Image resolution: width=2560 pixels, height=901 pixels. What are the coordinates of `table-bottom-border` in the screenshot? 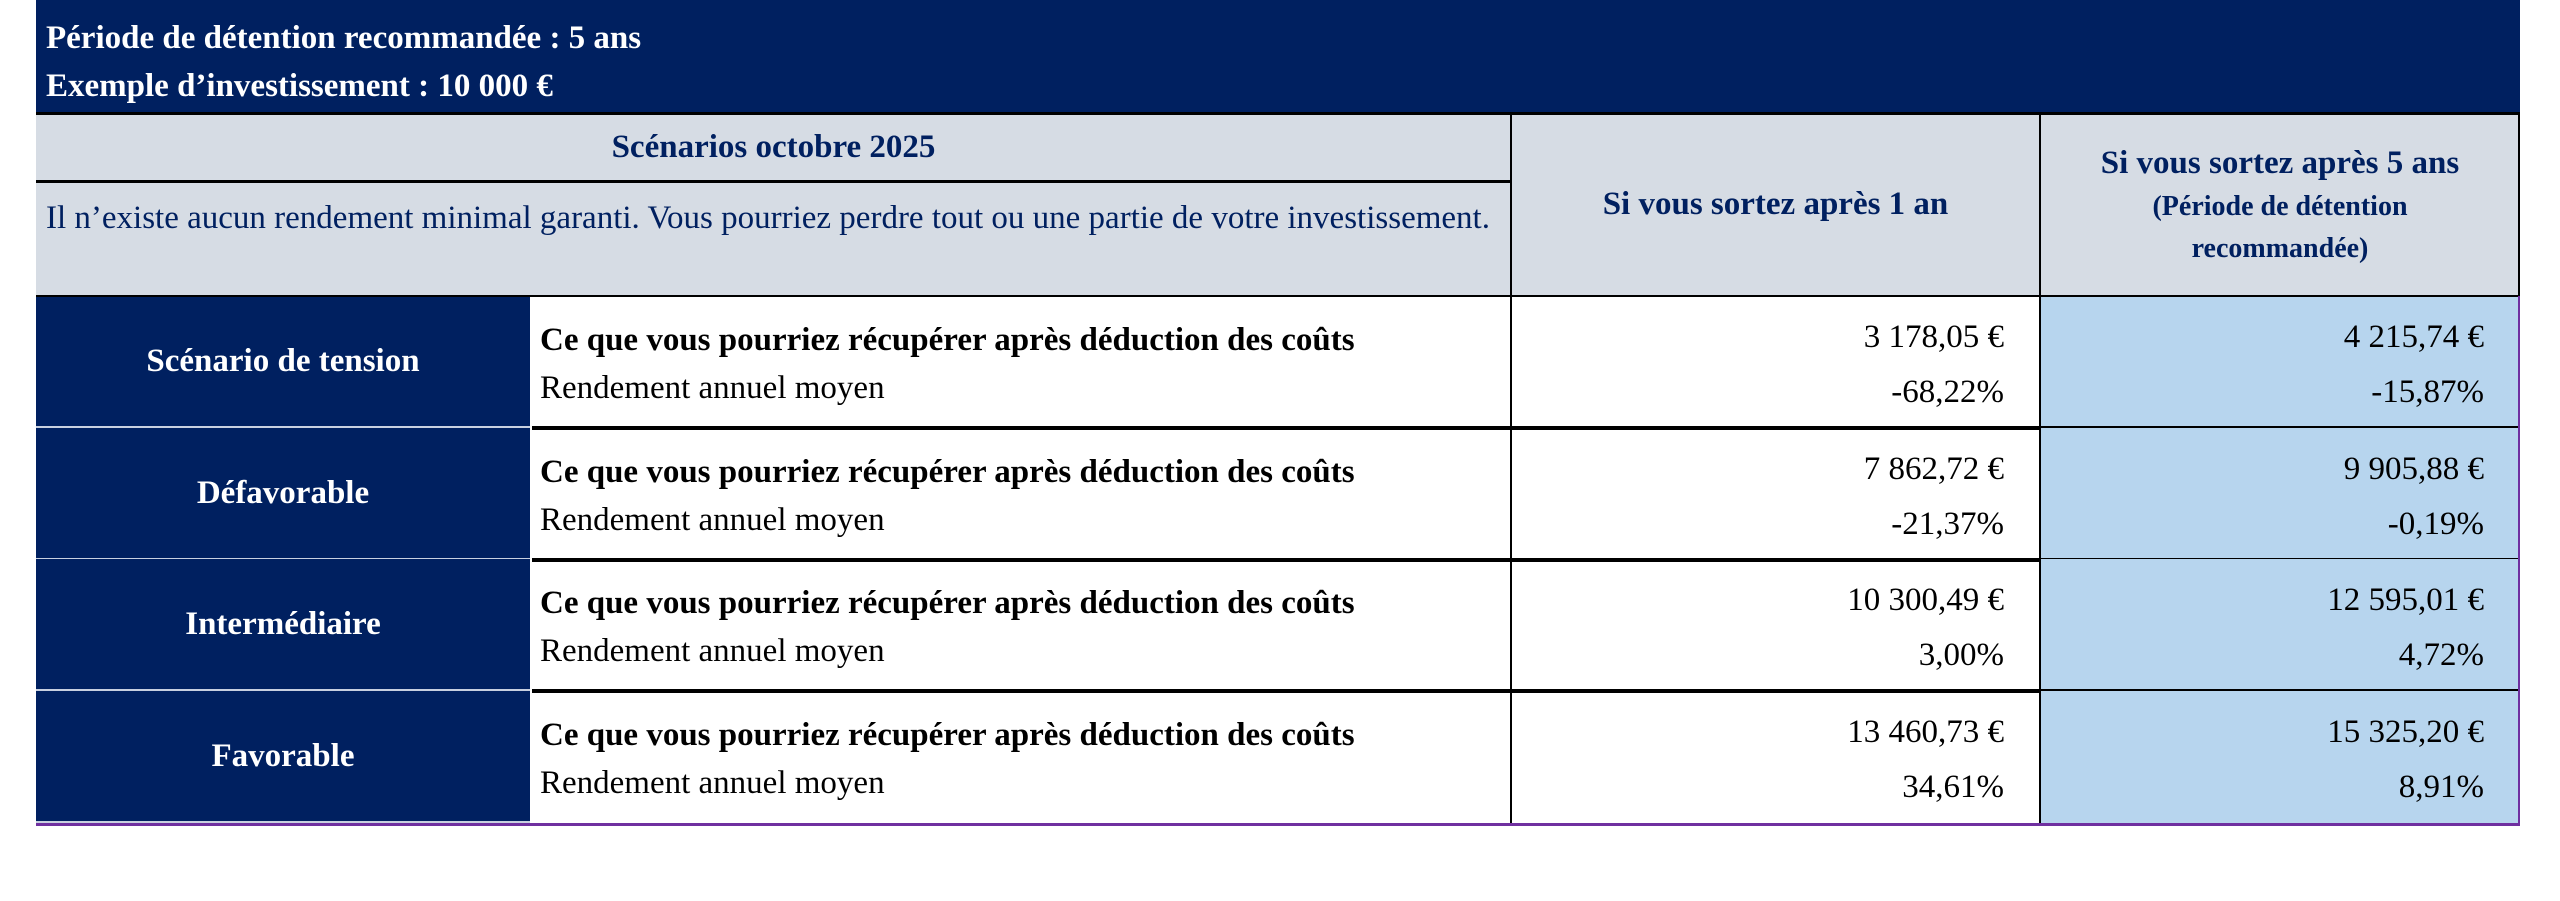 It's located at (1278, 824).